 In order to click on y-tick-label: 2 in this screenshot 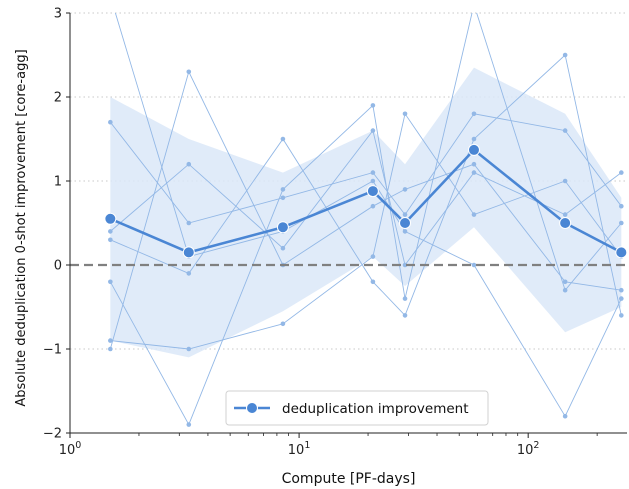, I will do `click(58, 98)`.